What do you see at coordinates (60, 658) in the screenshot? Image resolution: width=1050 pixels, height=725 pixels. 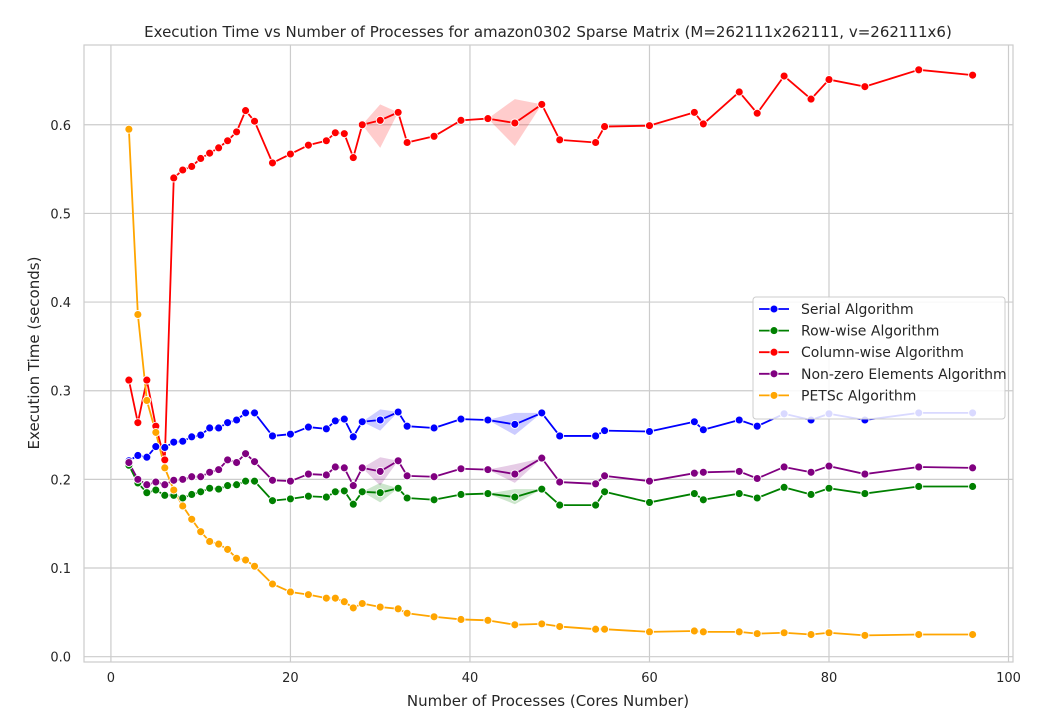 I see `y-tick-label: 0.0` at bounding box center [60, 658].